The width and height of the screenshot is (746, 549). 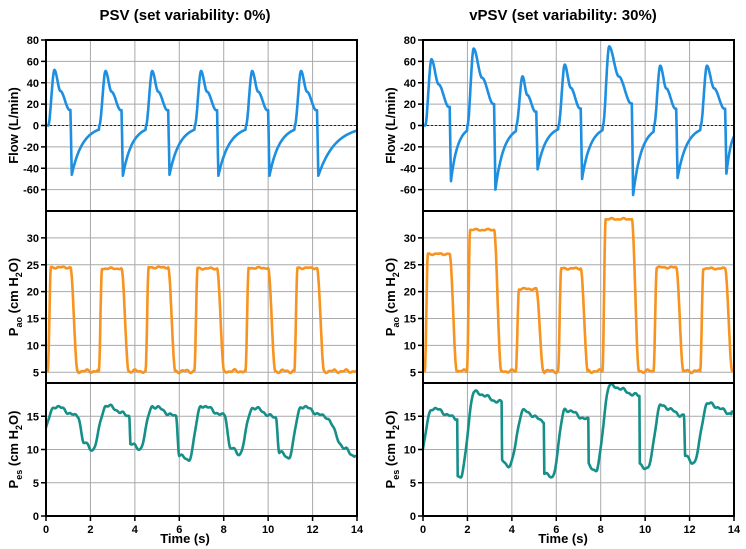 I want to click on right-column-title: vPSV (set variability: 30%), so click(x=563, y=15).